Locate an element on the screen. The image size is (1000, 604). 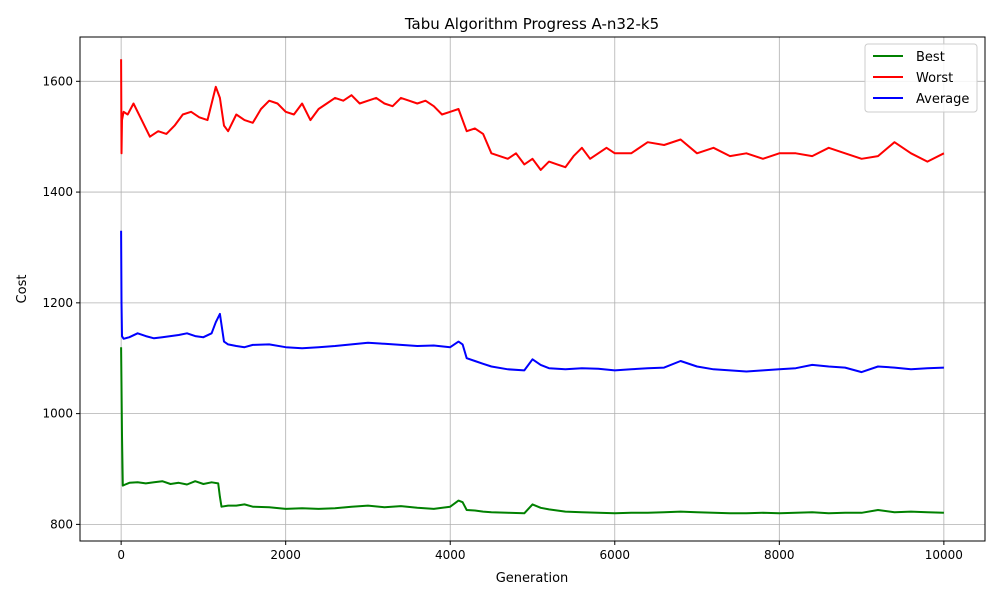
x-tick-label: 0 is located at coordinates (121, 555).